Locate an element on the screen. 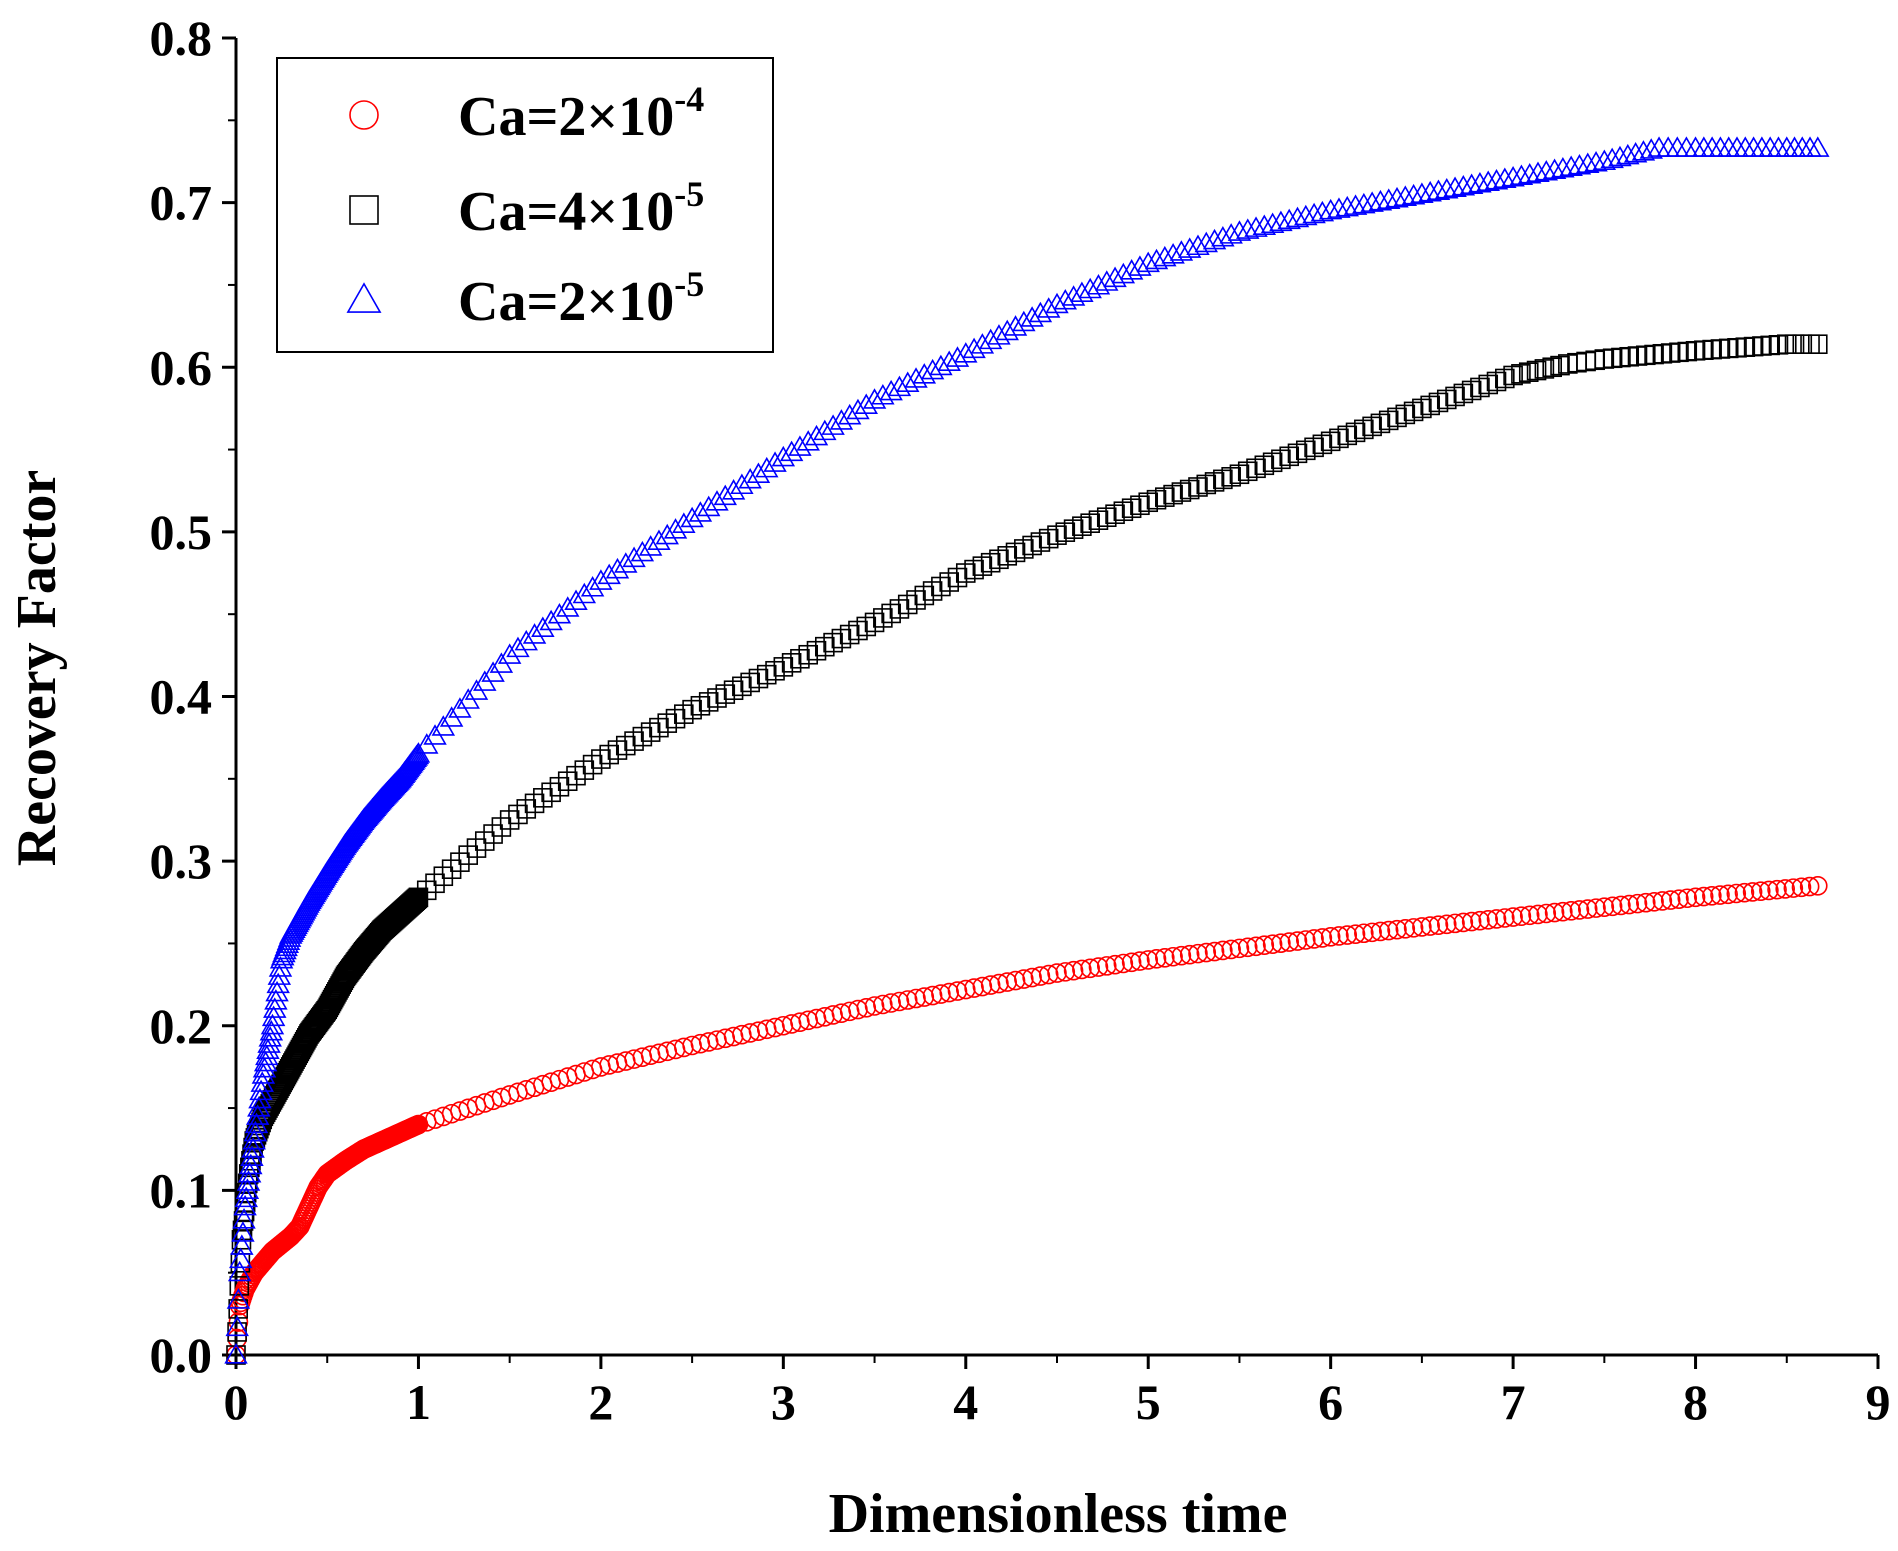 The width and height of the screenshot is (1898, 1551). y-tick-label: 0.0 is located at coordinates (181, 1355).